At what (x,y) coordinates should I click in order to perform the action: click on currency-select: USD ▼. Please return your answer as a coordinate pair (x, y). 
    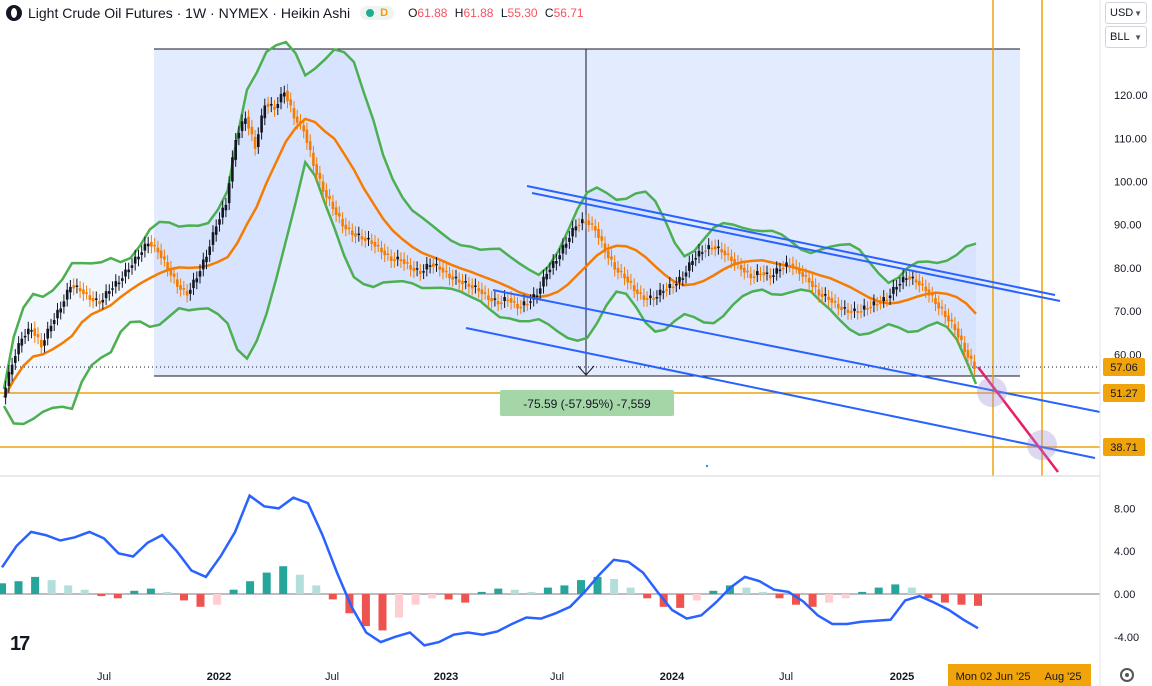
    Looking at the image, I should click on (1126, 13).